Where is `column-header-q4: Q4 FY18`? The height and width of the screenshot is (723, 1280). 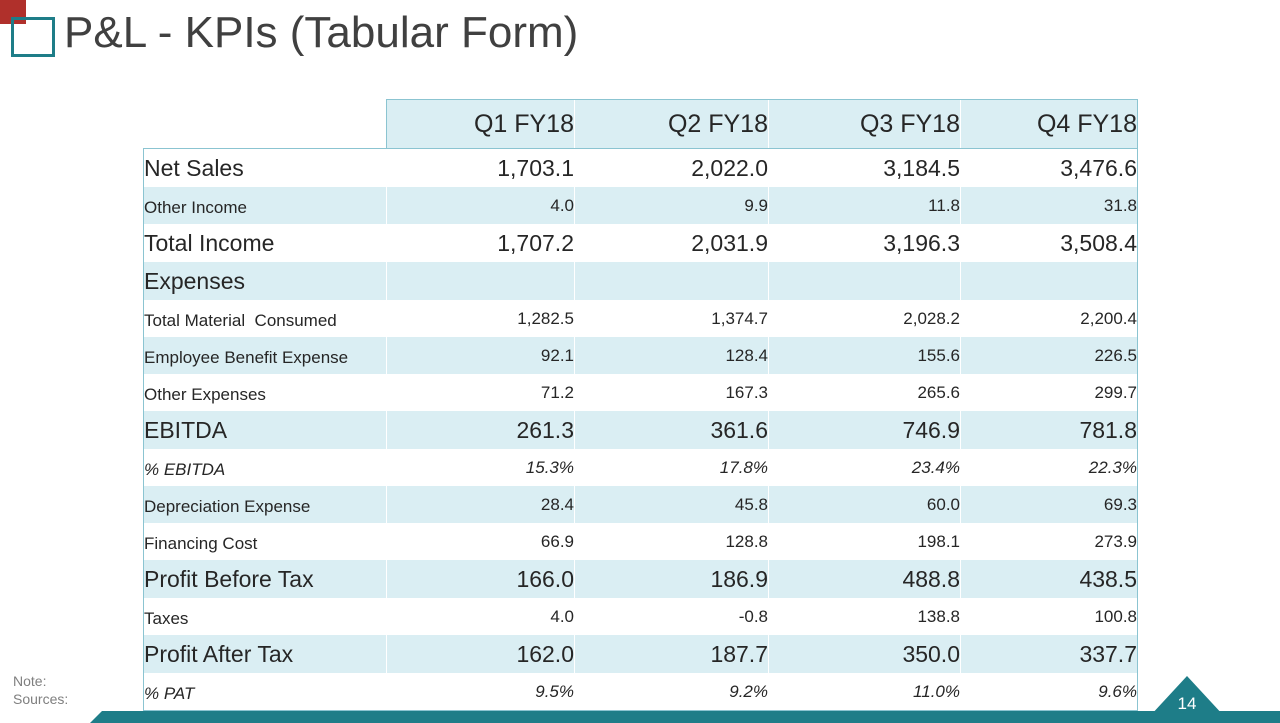 column-header-q4: Q4 FY18 is located at coordinates (1049, 124).